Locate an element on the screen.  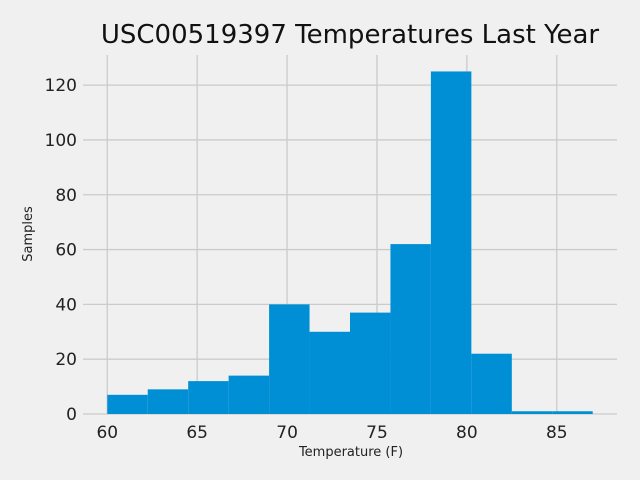
x-tick-labels: 60 65 70 75 80 85 is located at coordinates (331, 433).